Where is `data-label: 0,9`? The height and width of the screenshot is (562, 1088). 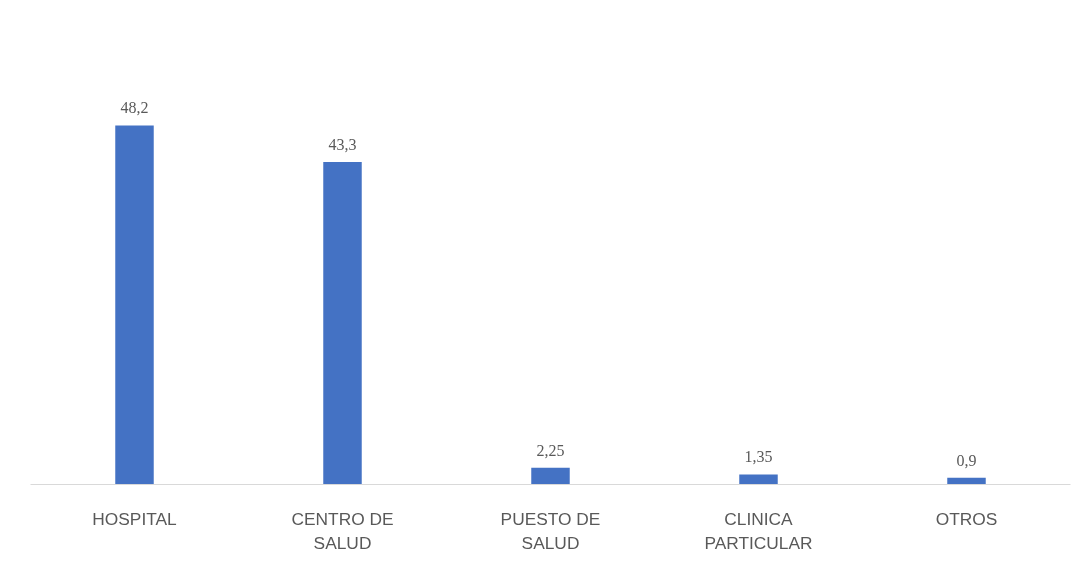
data-label: 0,9 is located at coordinates (966, 460).